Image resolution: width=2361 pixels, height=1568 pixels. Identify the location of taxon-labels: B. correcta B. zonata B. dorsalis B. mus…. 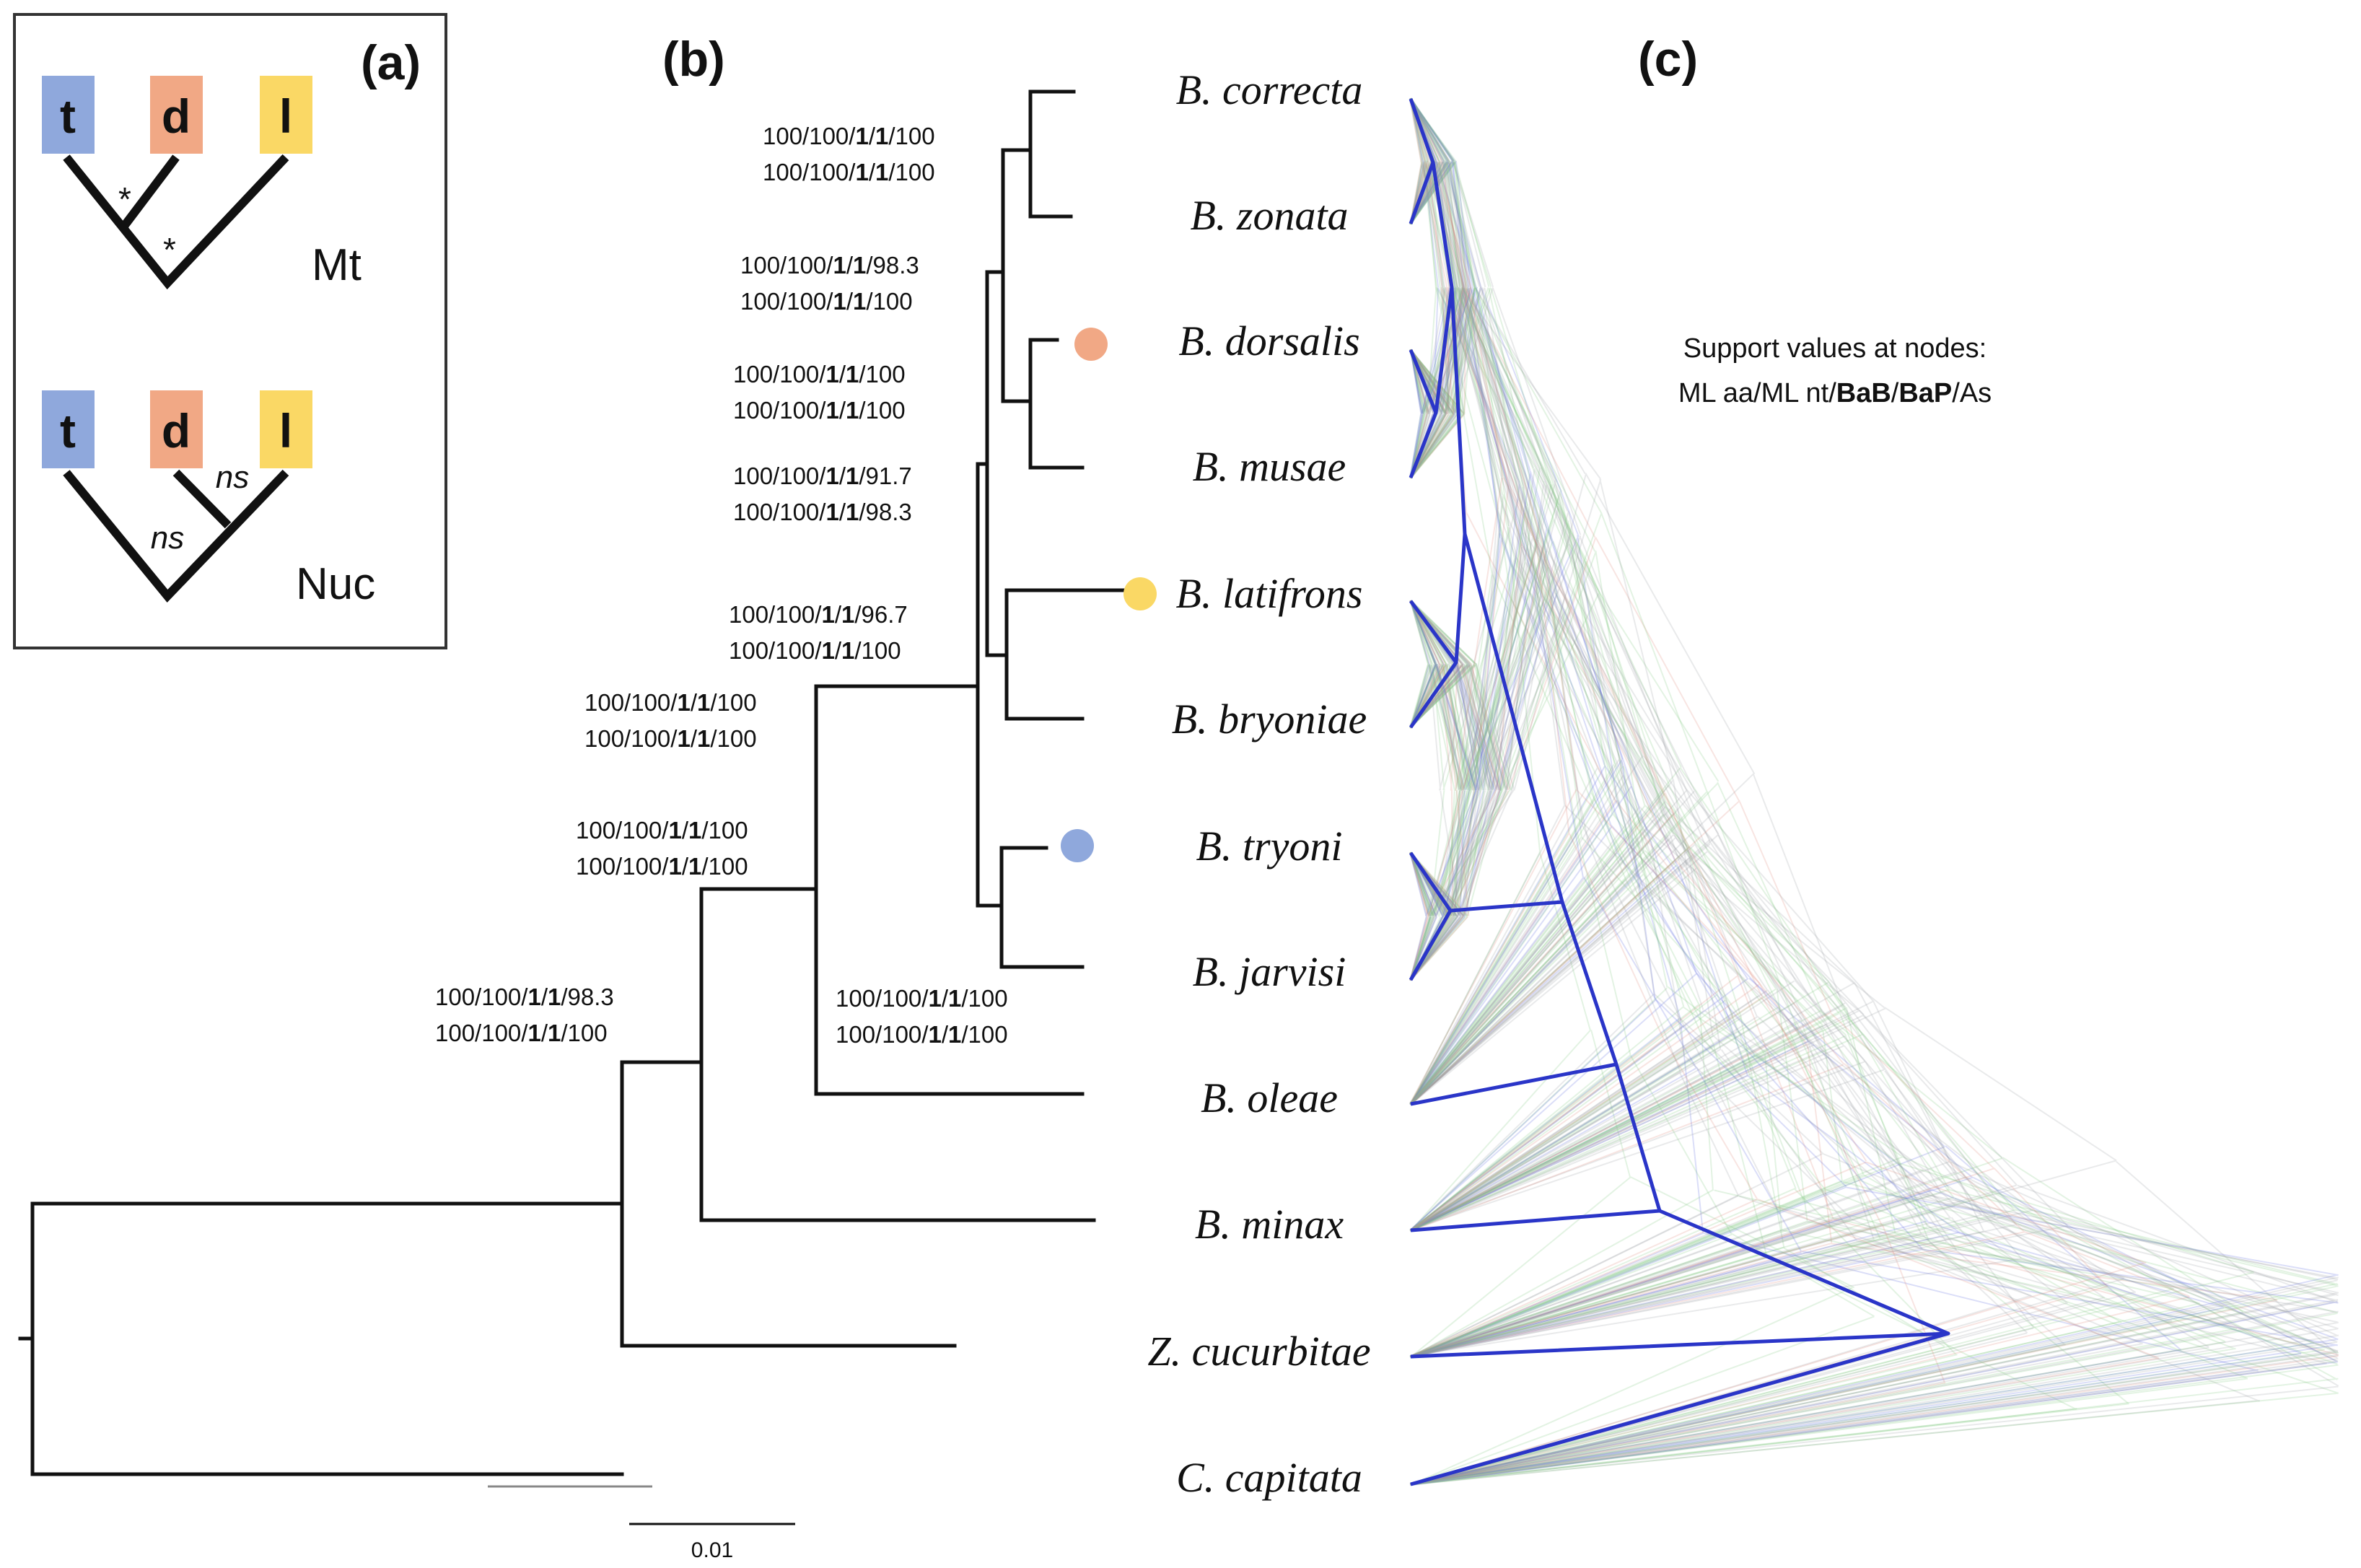
(1258, 783).